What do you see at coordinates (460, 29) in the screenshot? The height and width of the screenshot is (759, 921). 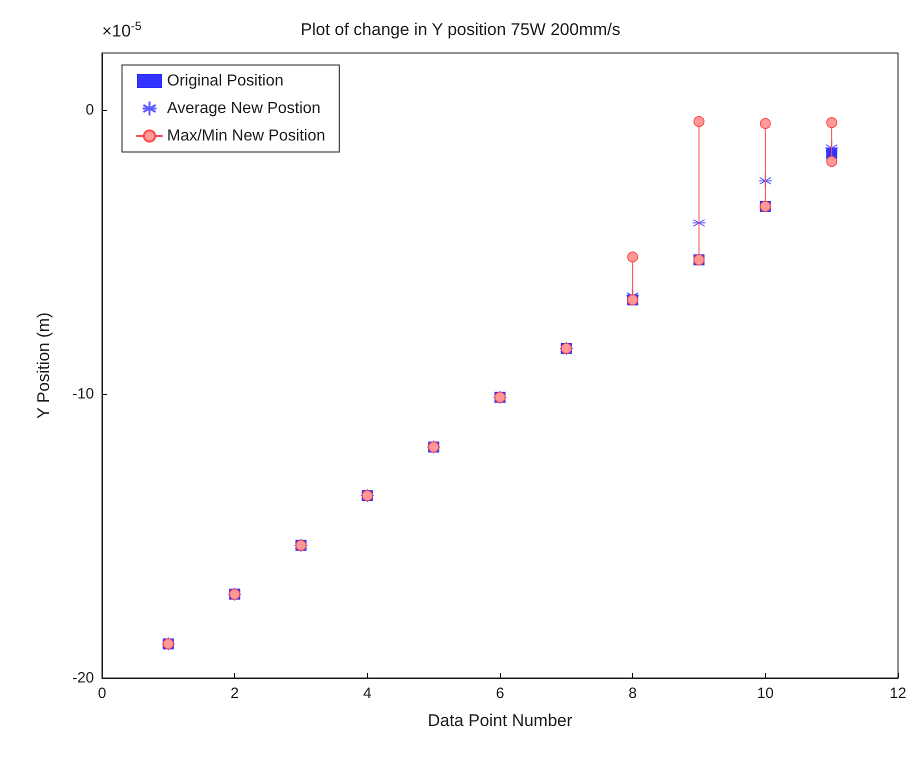 I see `chart-title: Plot of change in Y position 75W 200mm/s` at bounding box center [460, 29].